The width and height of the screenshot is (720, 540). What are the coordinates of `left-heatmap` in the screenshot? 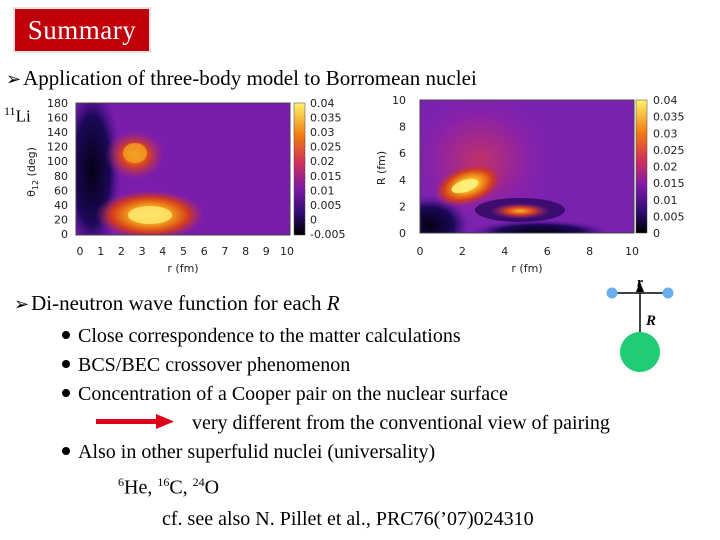 It's located at (183, 169).